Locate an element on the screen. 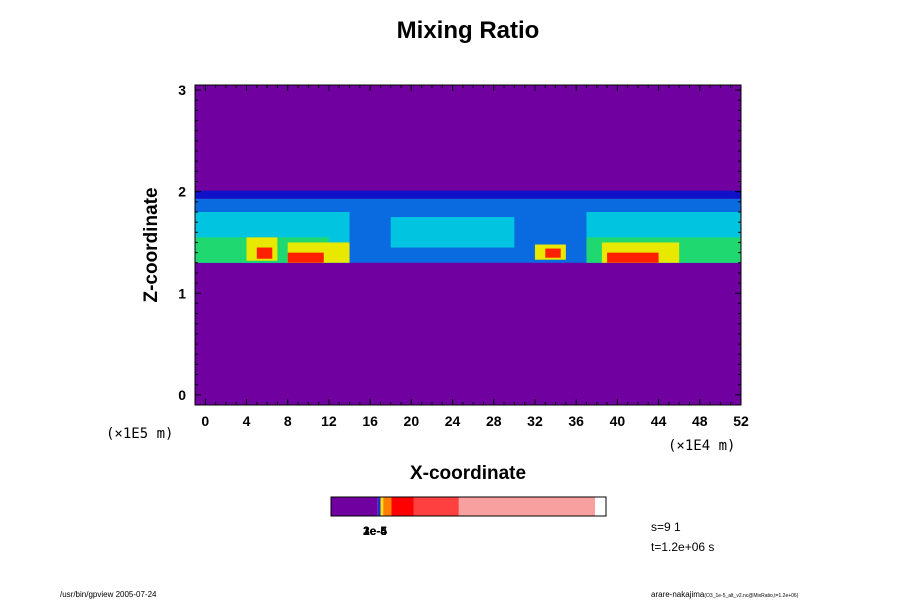 Image resolution: width=900 pixels, height=600 pixels. footer-left: /usr/bin/gpview 2005-07-24 is located at coordinates (108, 594).